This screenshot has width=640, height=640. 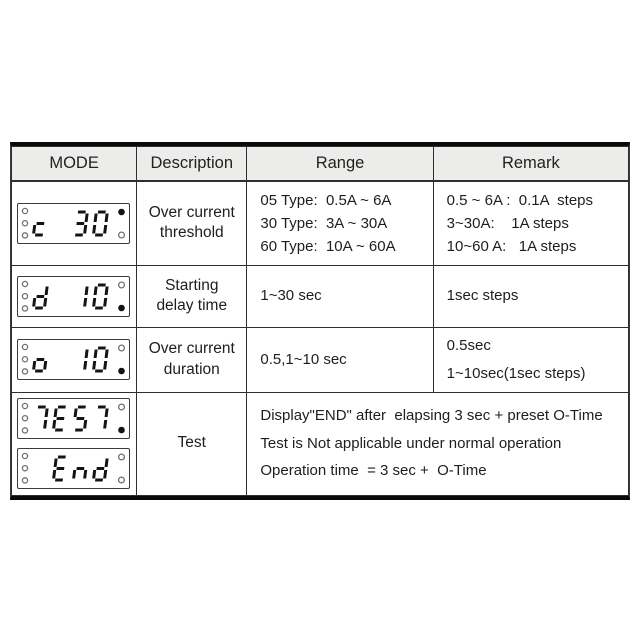 What do you see at coordinates (516, 373) in the screenshot?
I see `remark-line: 1~10sec(1sec steps)` at bounding box center [516, 373].